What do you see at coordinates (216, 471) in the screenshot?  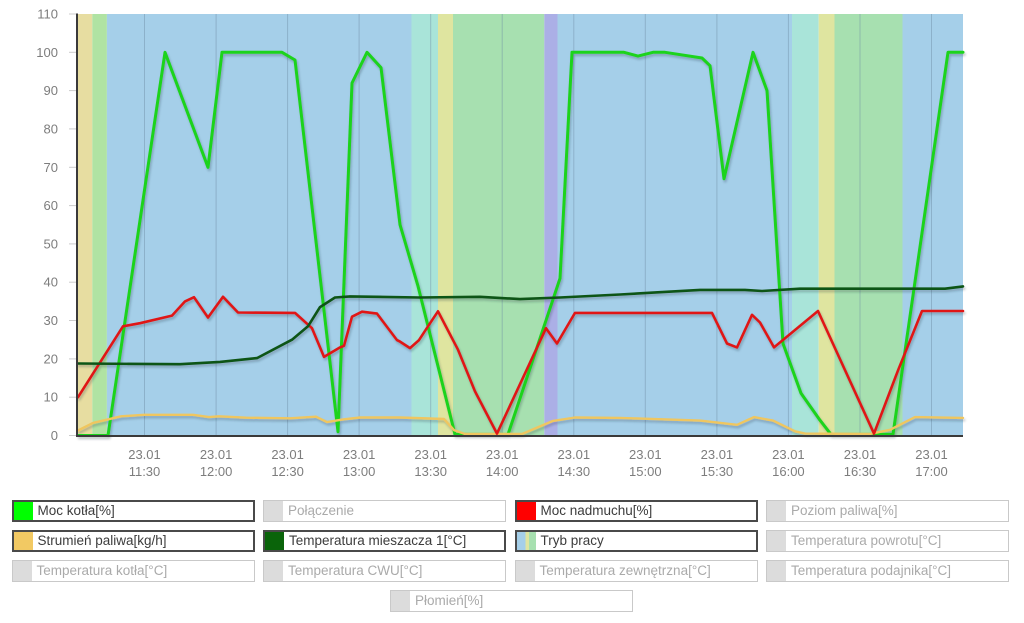 I see `svg-text: 12:00` at bounding box center [216, 471].